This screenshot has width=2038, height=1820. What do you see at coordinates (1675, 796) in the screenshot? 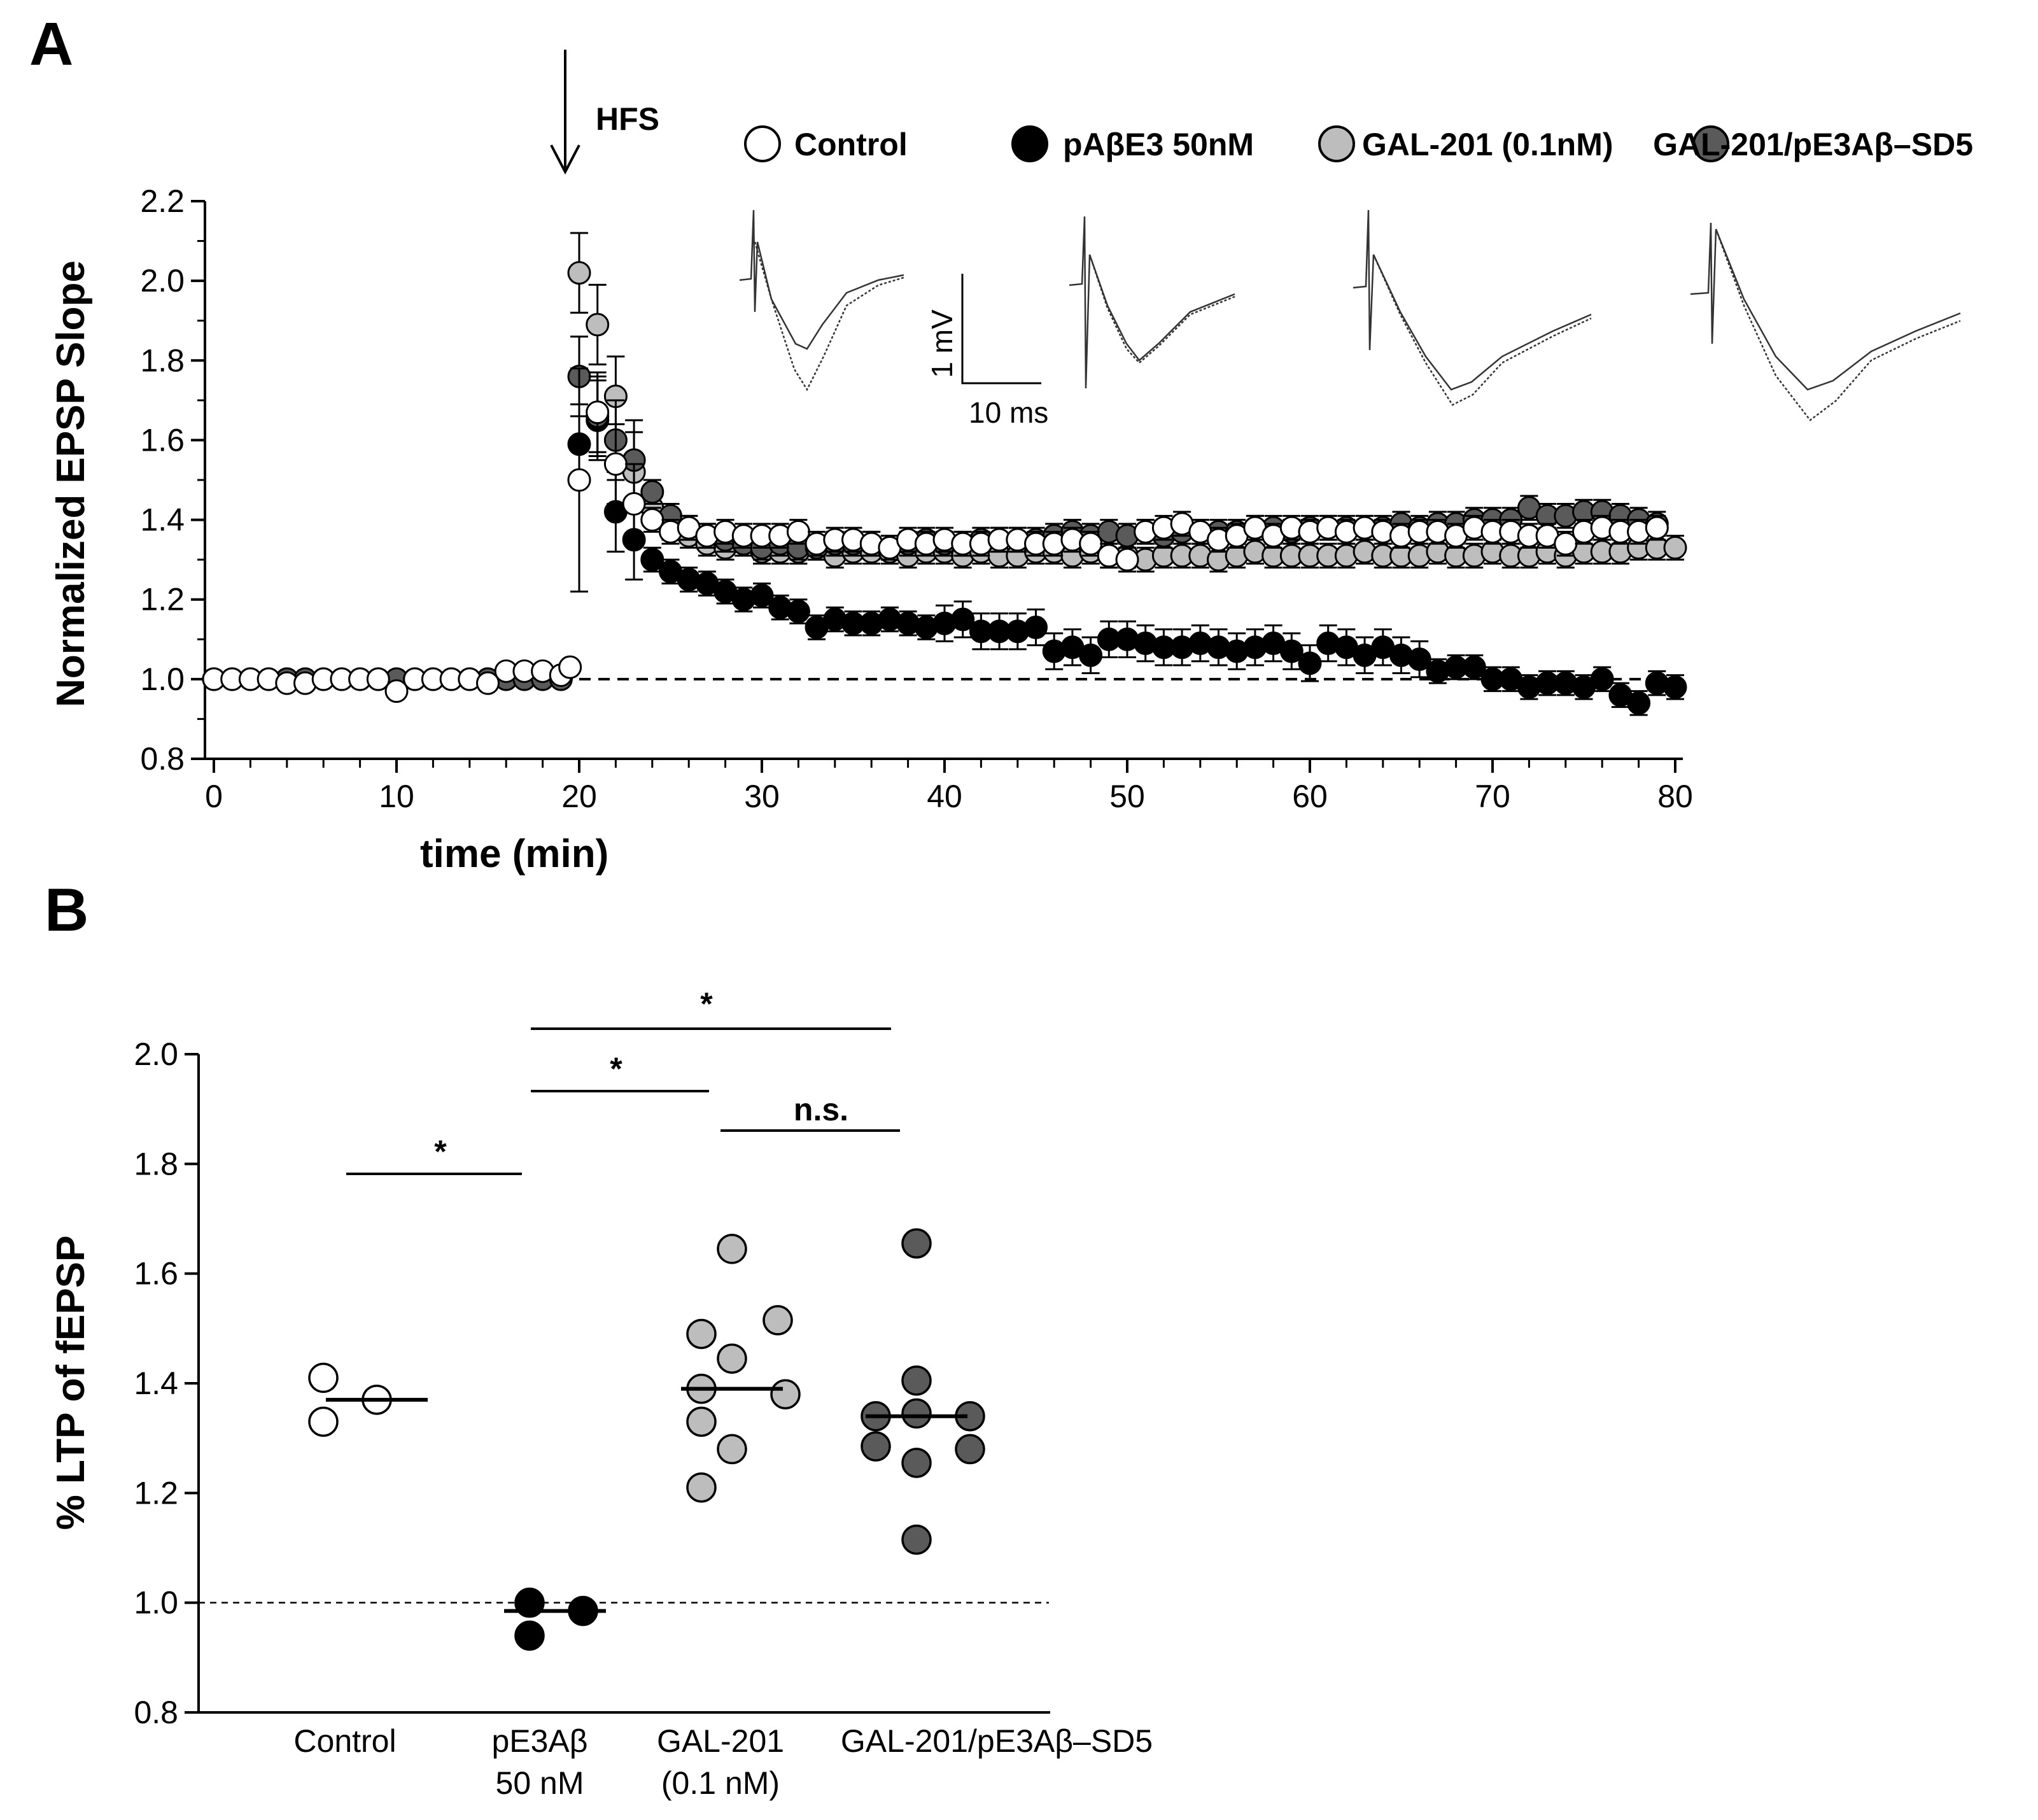
I see `panel-a-x-tick-label: 80` at bounding box center [1675, 796].